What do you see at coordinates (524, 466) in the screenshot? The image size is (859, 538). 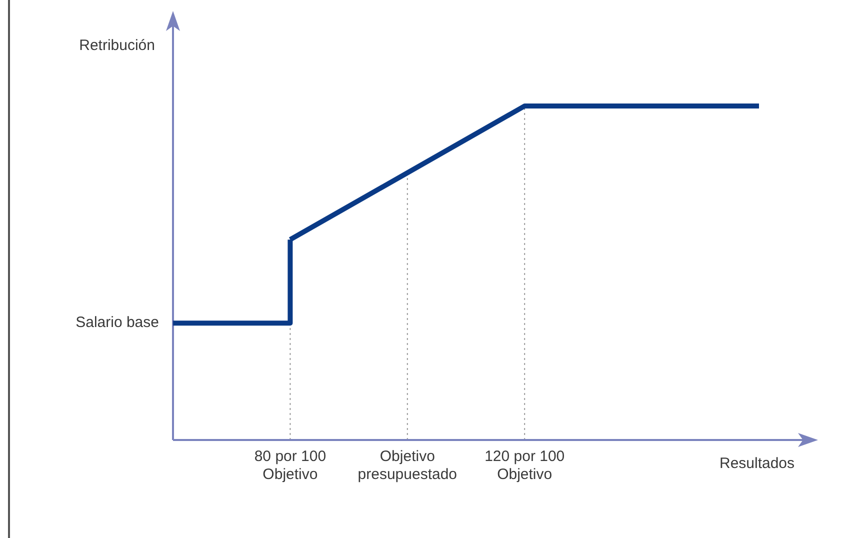 I see `x-tick-label: 120 por 100 Objetivo` at bounding box center [524, 466].